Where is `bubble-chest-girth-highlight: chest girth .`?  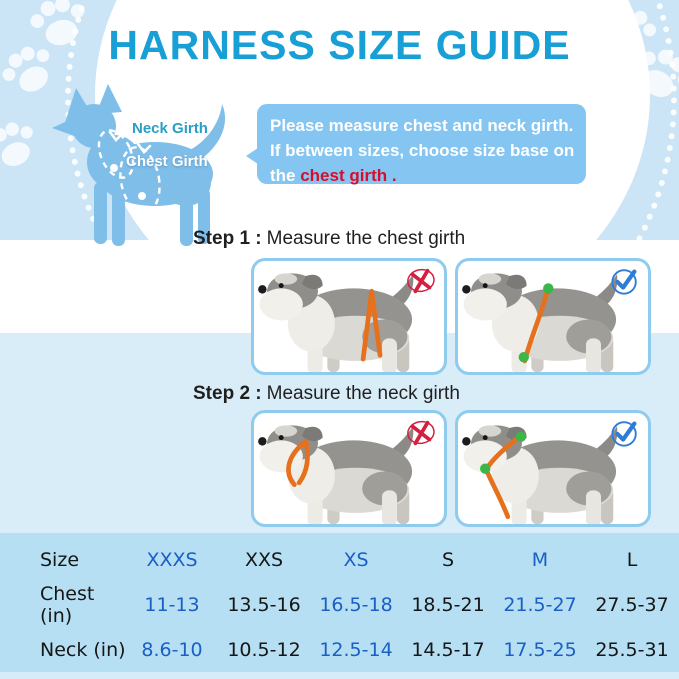
bubble-chest-girth-highlight: chest girth . is located at coordinates (346, 175).